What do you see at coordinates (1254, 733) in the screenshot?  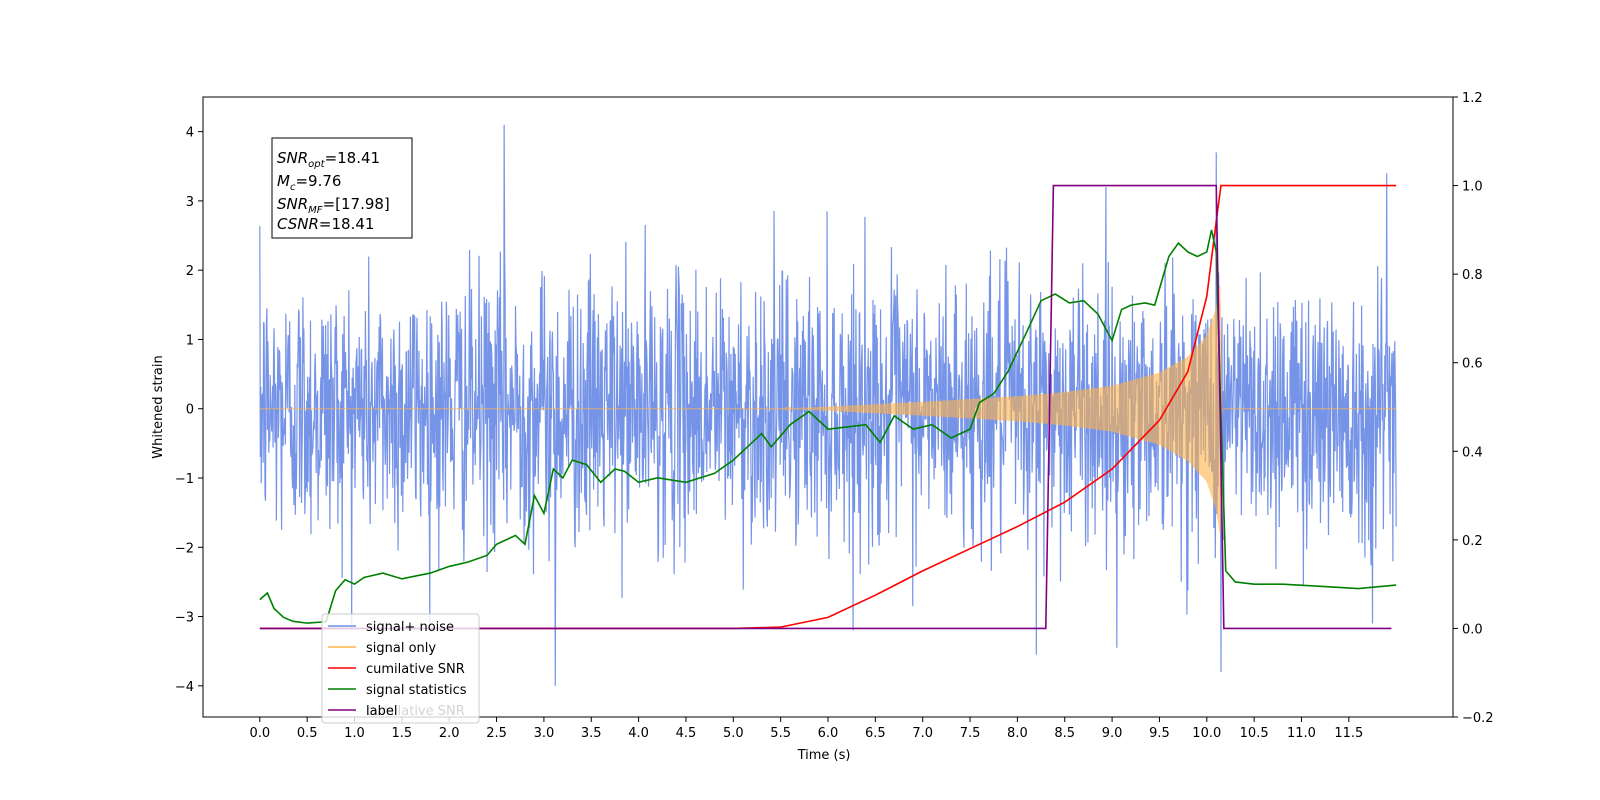 I see `x-tick-label: 10.5` at bounding box center [1254, 733].